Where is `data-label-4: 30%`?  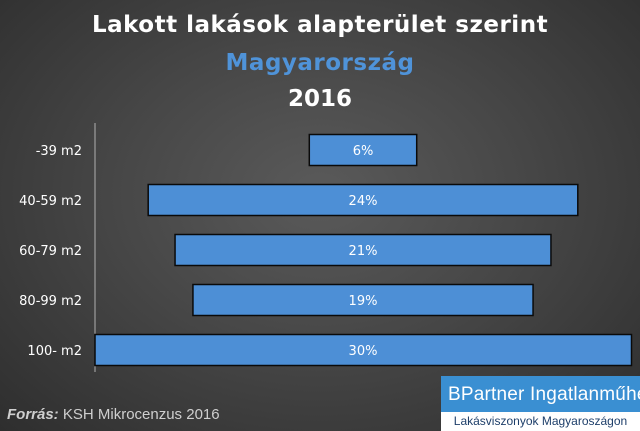 data-label-4: 30% is located at coordinates (363, 351).